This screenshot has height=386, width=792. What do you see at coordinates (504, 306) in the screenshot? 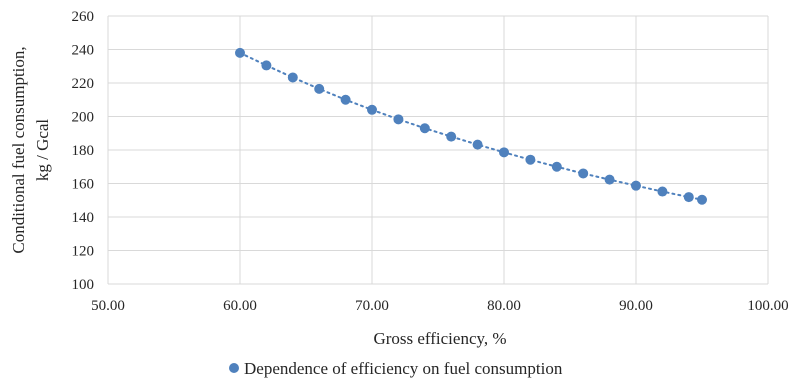
I see `x-tick-label: 80.00` at bounding box center [504, 306].